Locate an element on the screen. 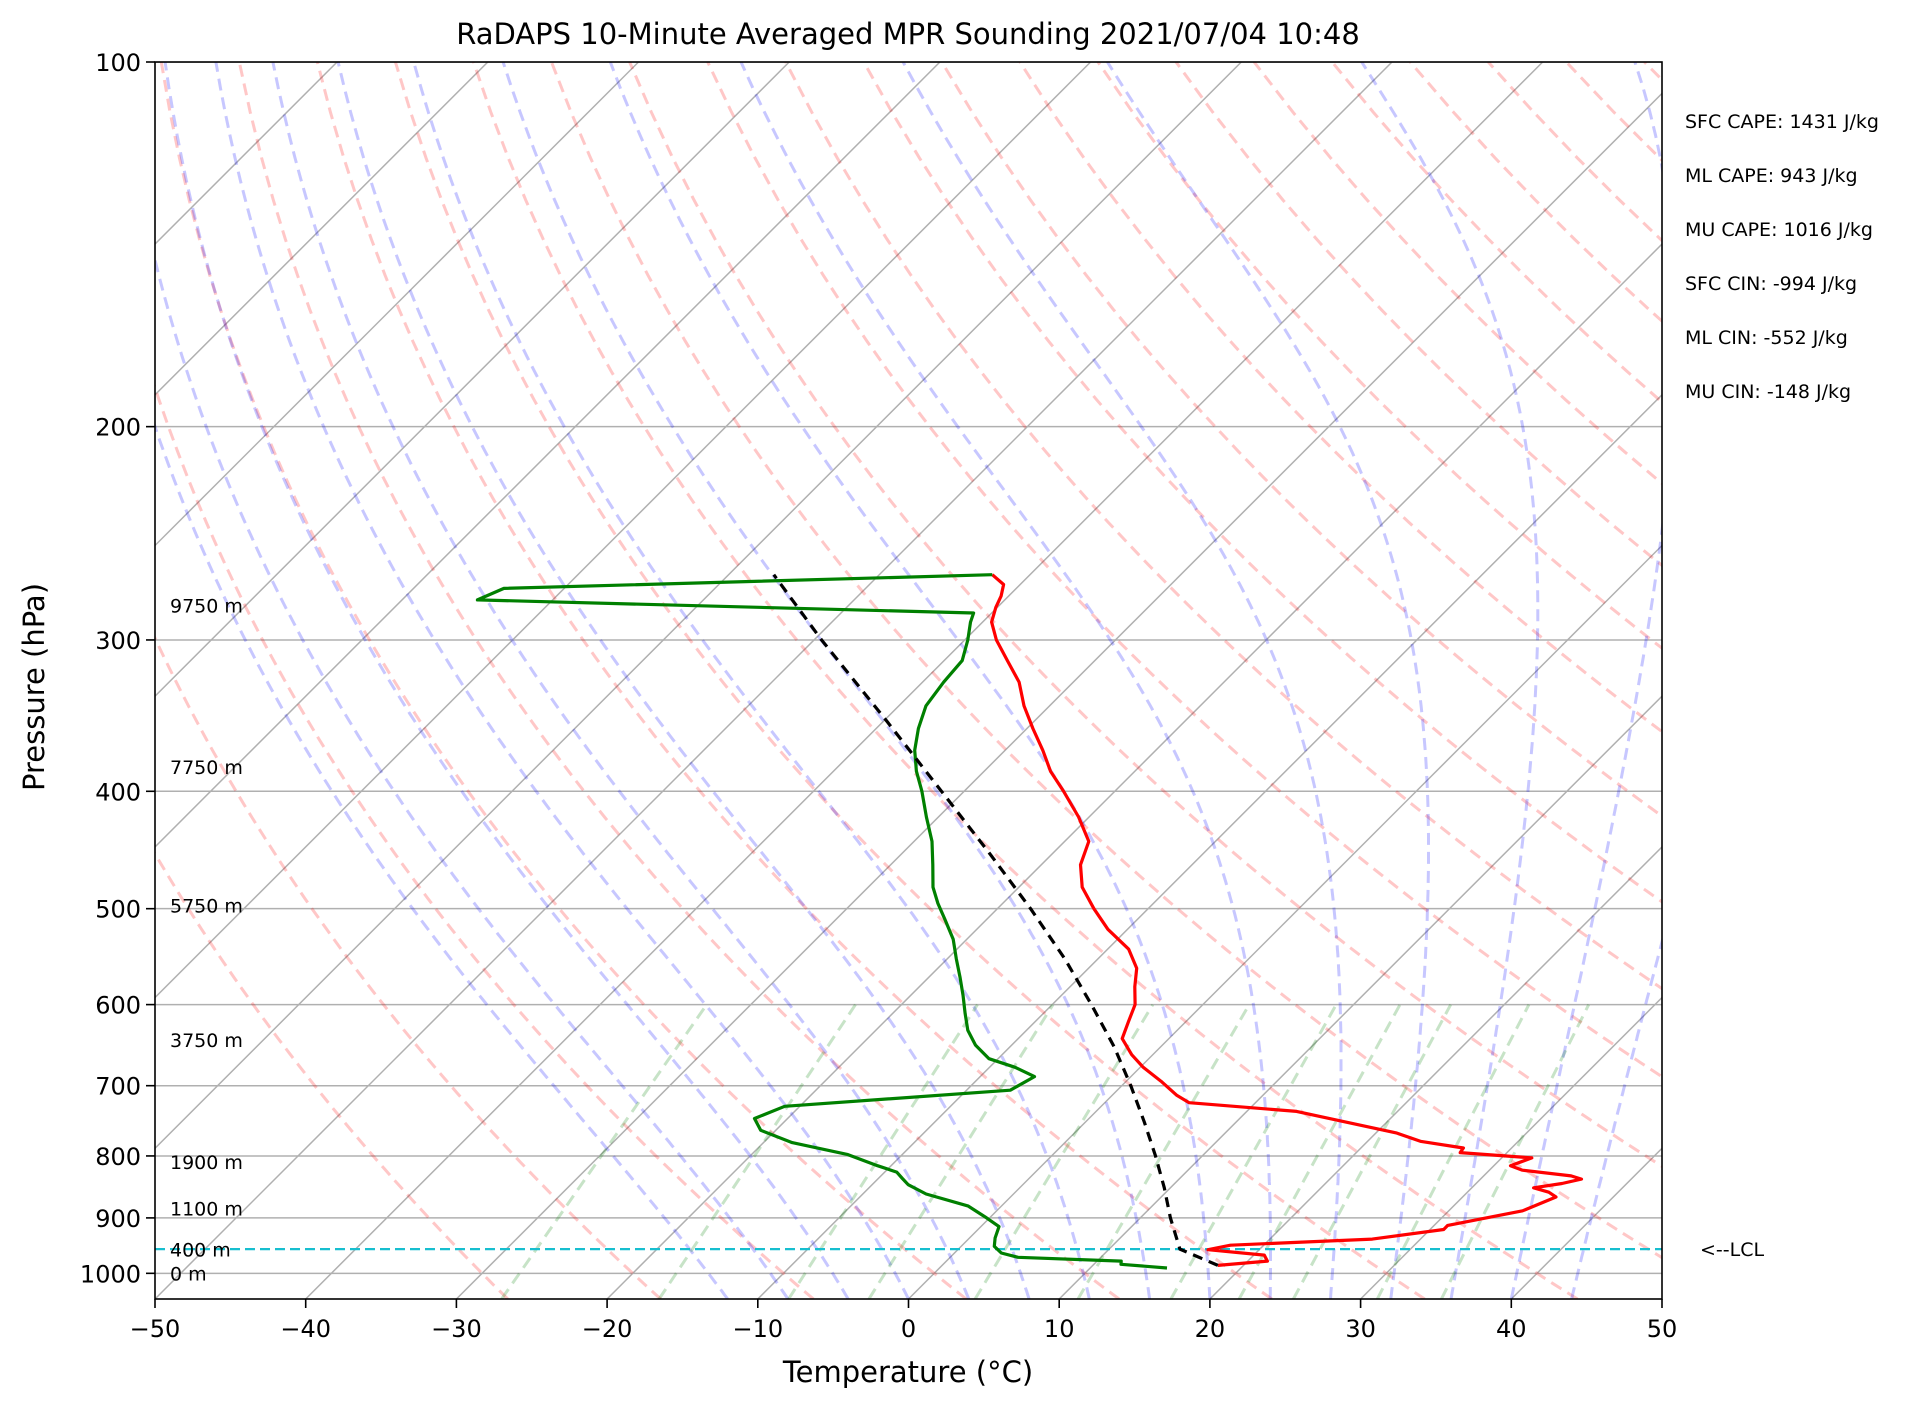 Image resolution: width=1925 pixels, height=1406 pixels. x-tick-label: −30 is located at coordinates (456, 1329).